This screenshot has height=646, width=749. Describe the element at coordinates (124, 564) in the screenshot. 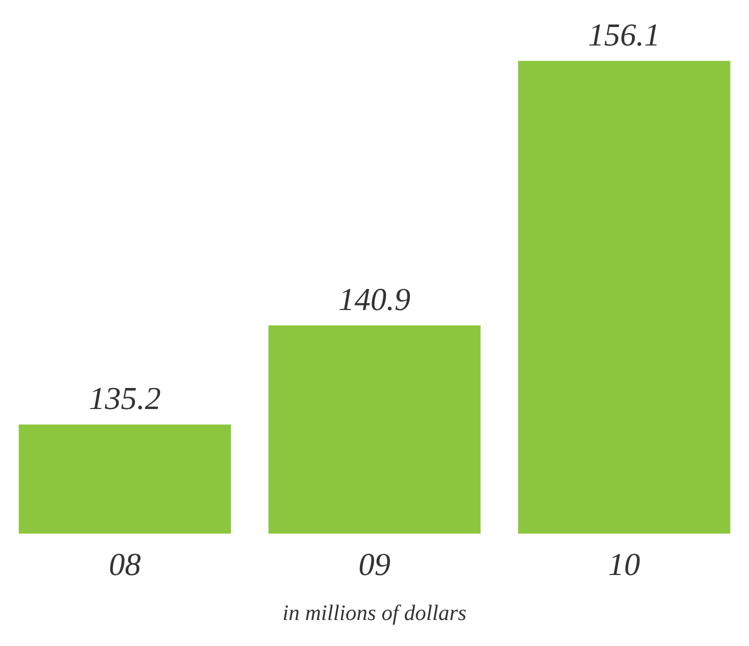

I see `x-tick-label: 08` at that location.